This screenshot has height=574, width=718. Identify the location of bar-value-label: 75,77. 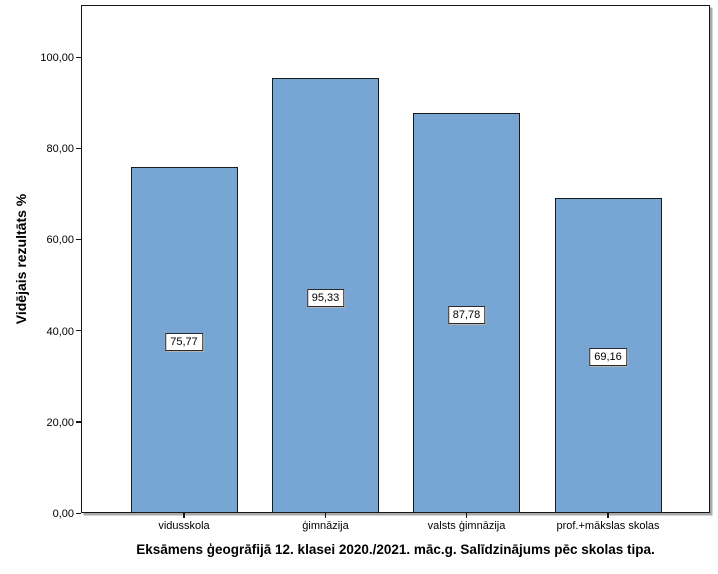
(184, 342).